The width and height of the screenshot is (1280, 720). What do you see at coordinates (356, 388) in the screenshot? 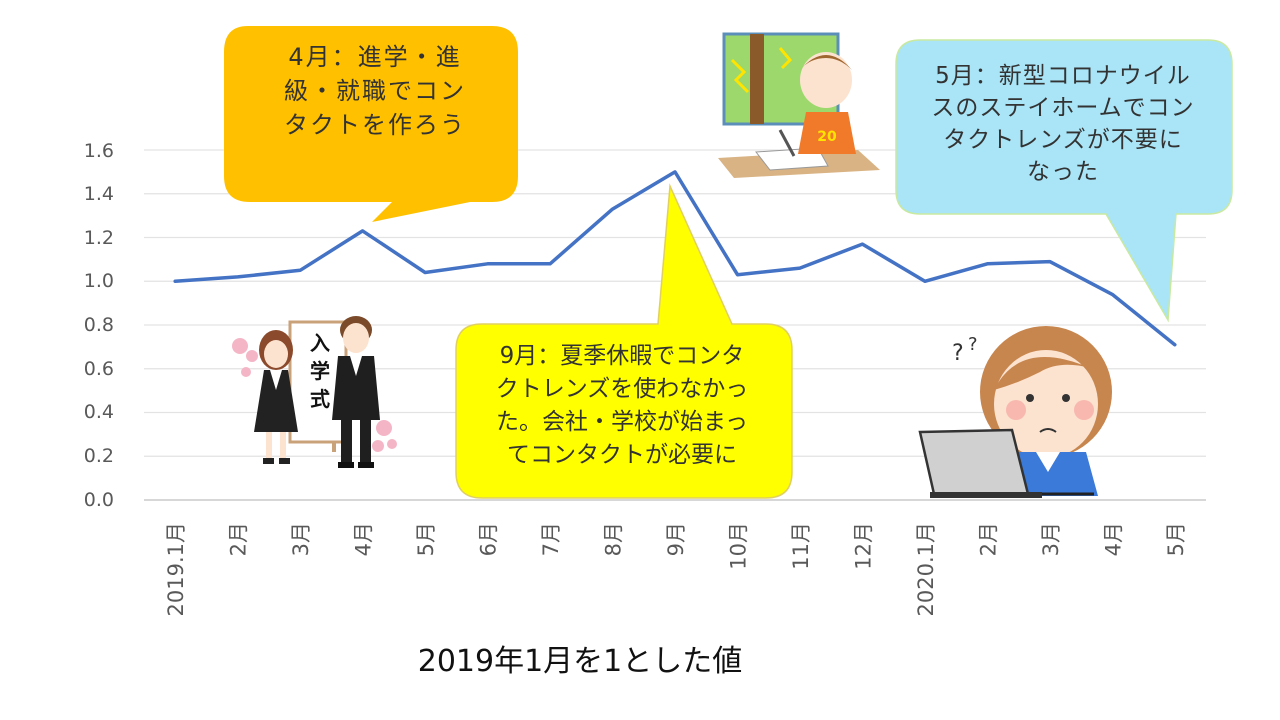
I see `boy-suit` at bounding box center [356, 388].